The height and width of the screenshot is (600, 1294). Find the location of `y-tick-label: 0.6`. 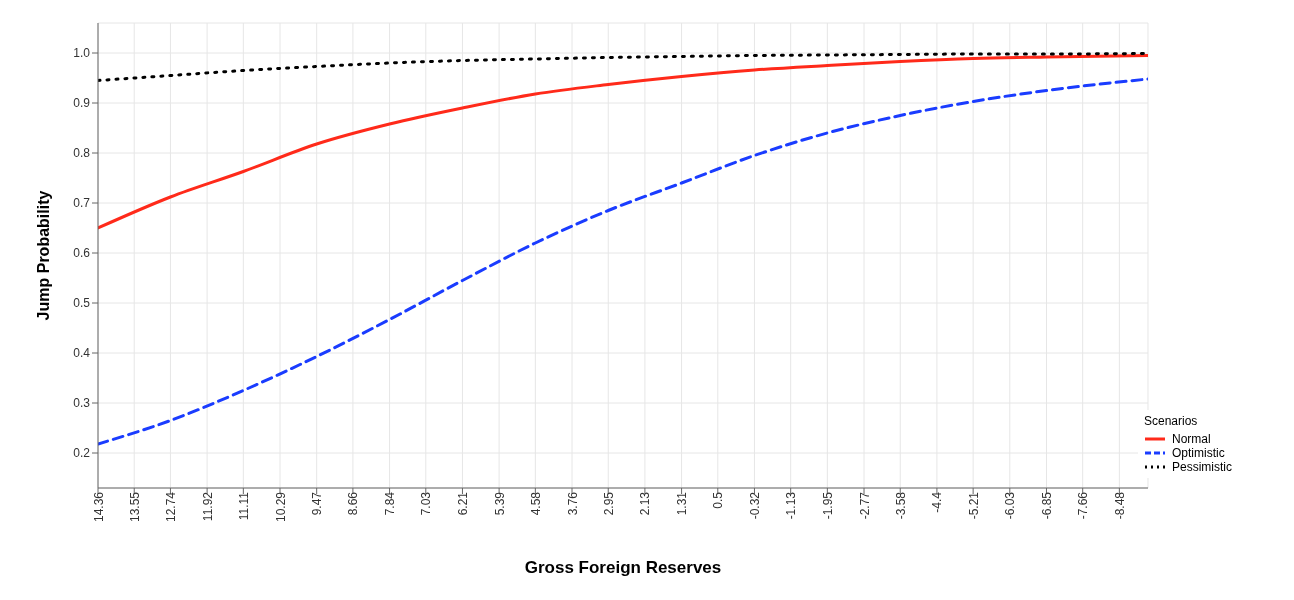

y-tick-label: 0.6 is located at coordinates (82, 253).